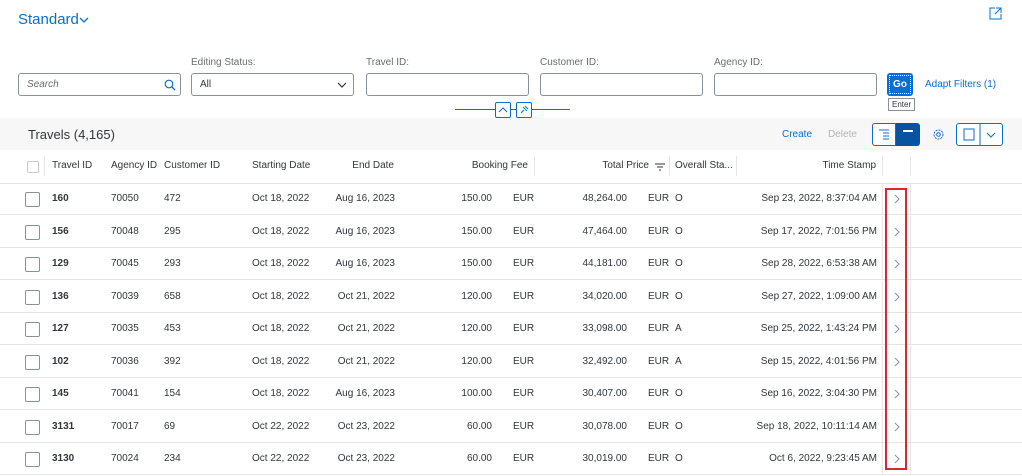 The height and width of the screenshot is (476, 1022). Describe the element at coordinates (60, 263) in the screenshot. I see `table-cell: 129` at that location.